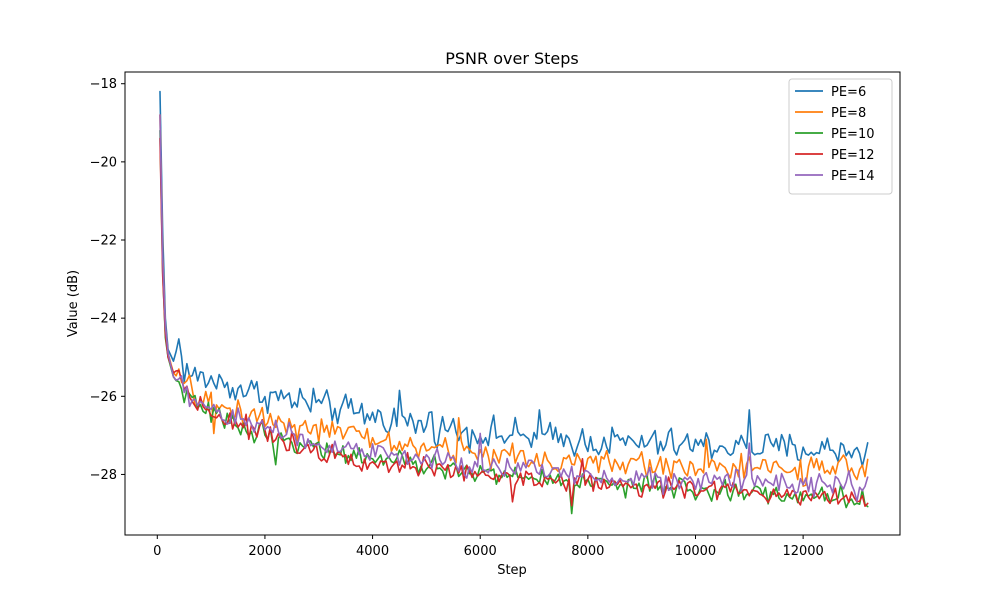 The width and height of the screenshot is (1000, 600). What do you see at coordinates (587, 551) in the screenshot?
I see `x-tick-label: 8000` at bounding box center [587, 551].